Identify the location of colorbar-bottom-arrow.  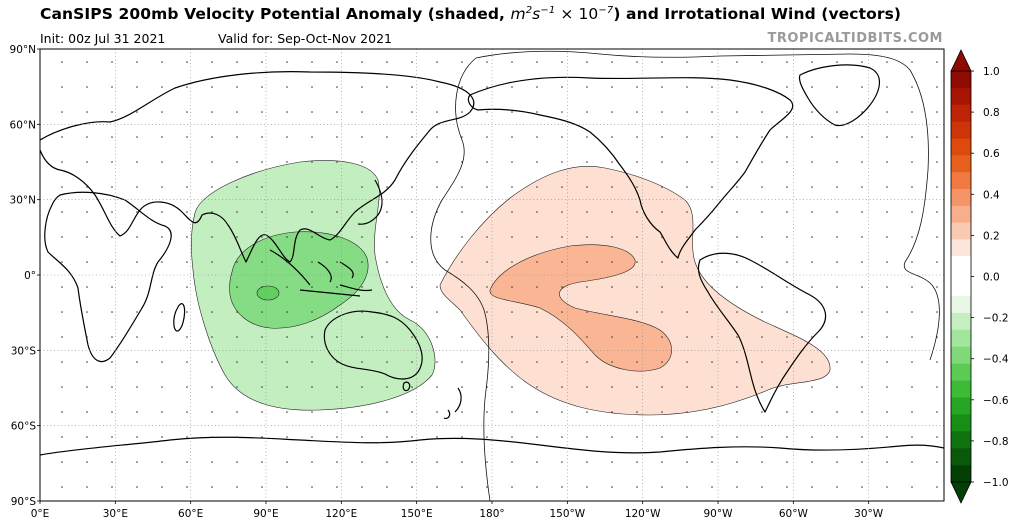
(961, 492).